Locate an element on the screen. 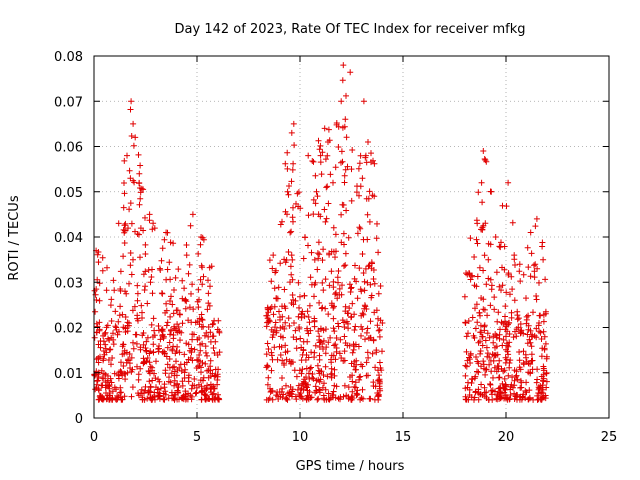 The image size is (640, 480). x-tick-label: 10 is located at coordinates (300, 437).